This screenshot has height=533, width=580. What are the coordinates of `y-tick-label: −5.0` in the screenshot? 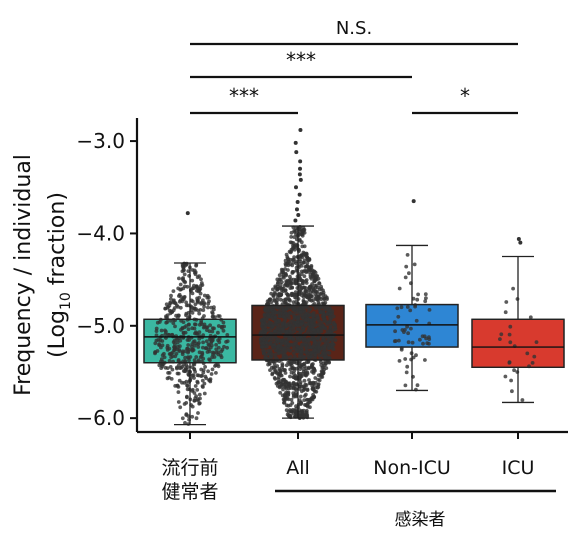 It's located at (100, 326).